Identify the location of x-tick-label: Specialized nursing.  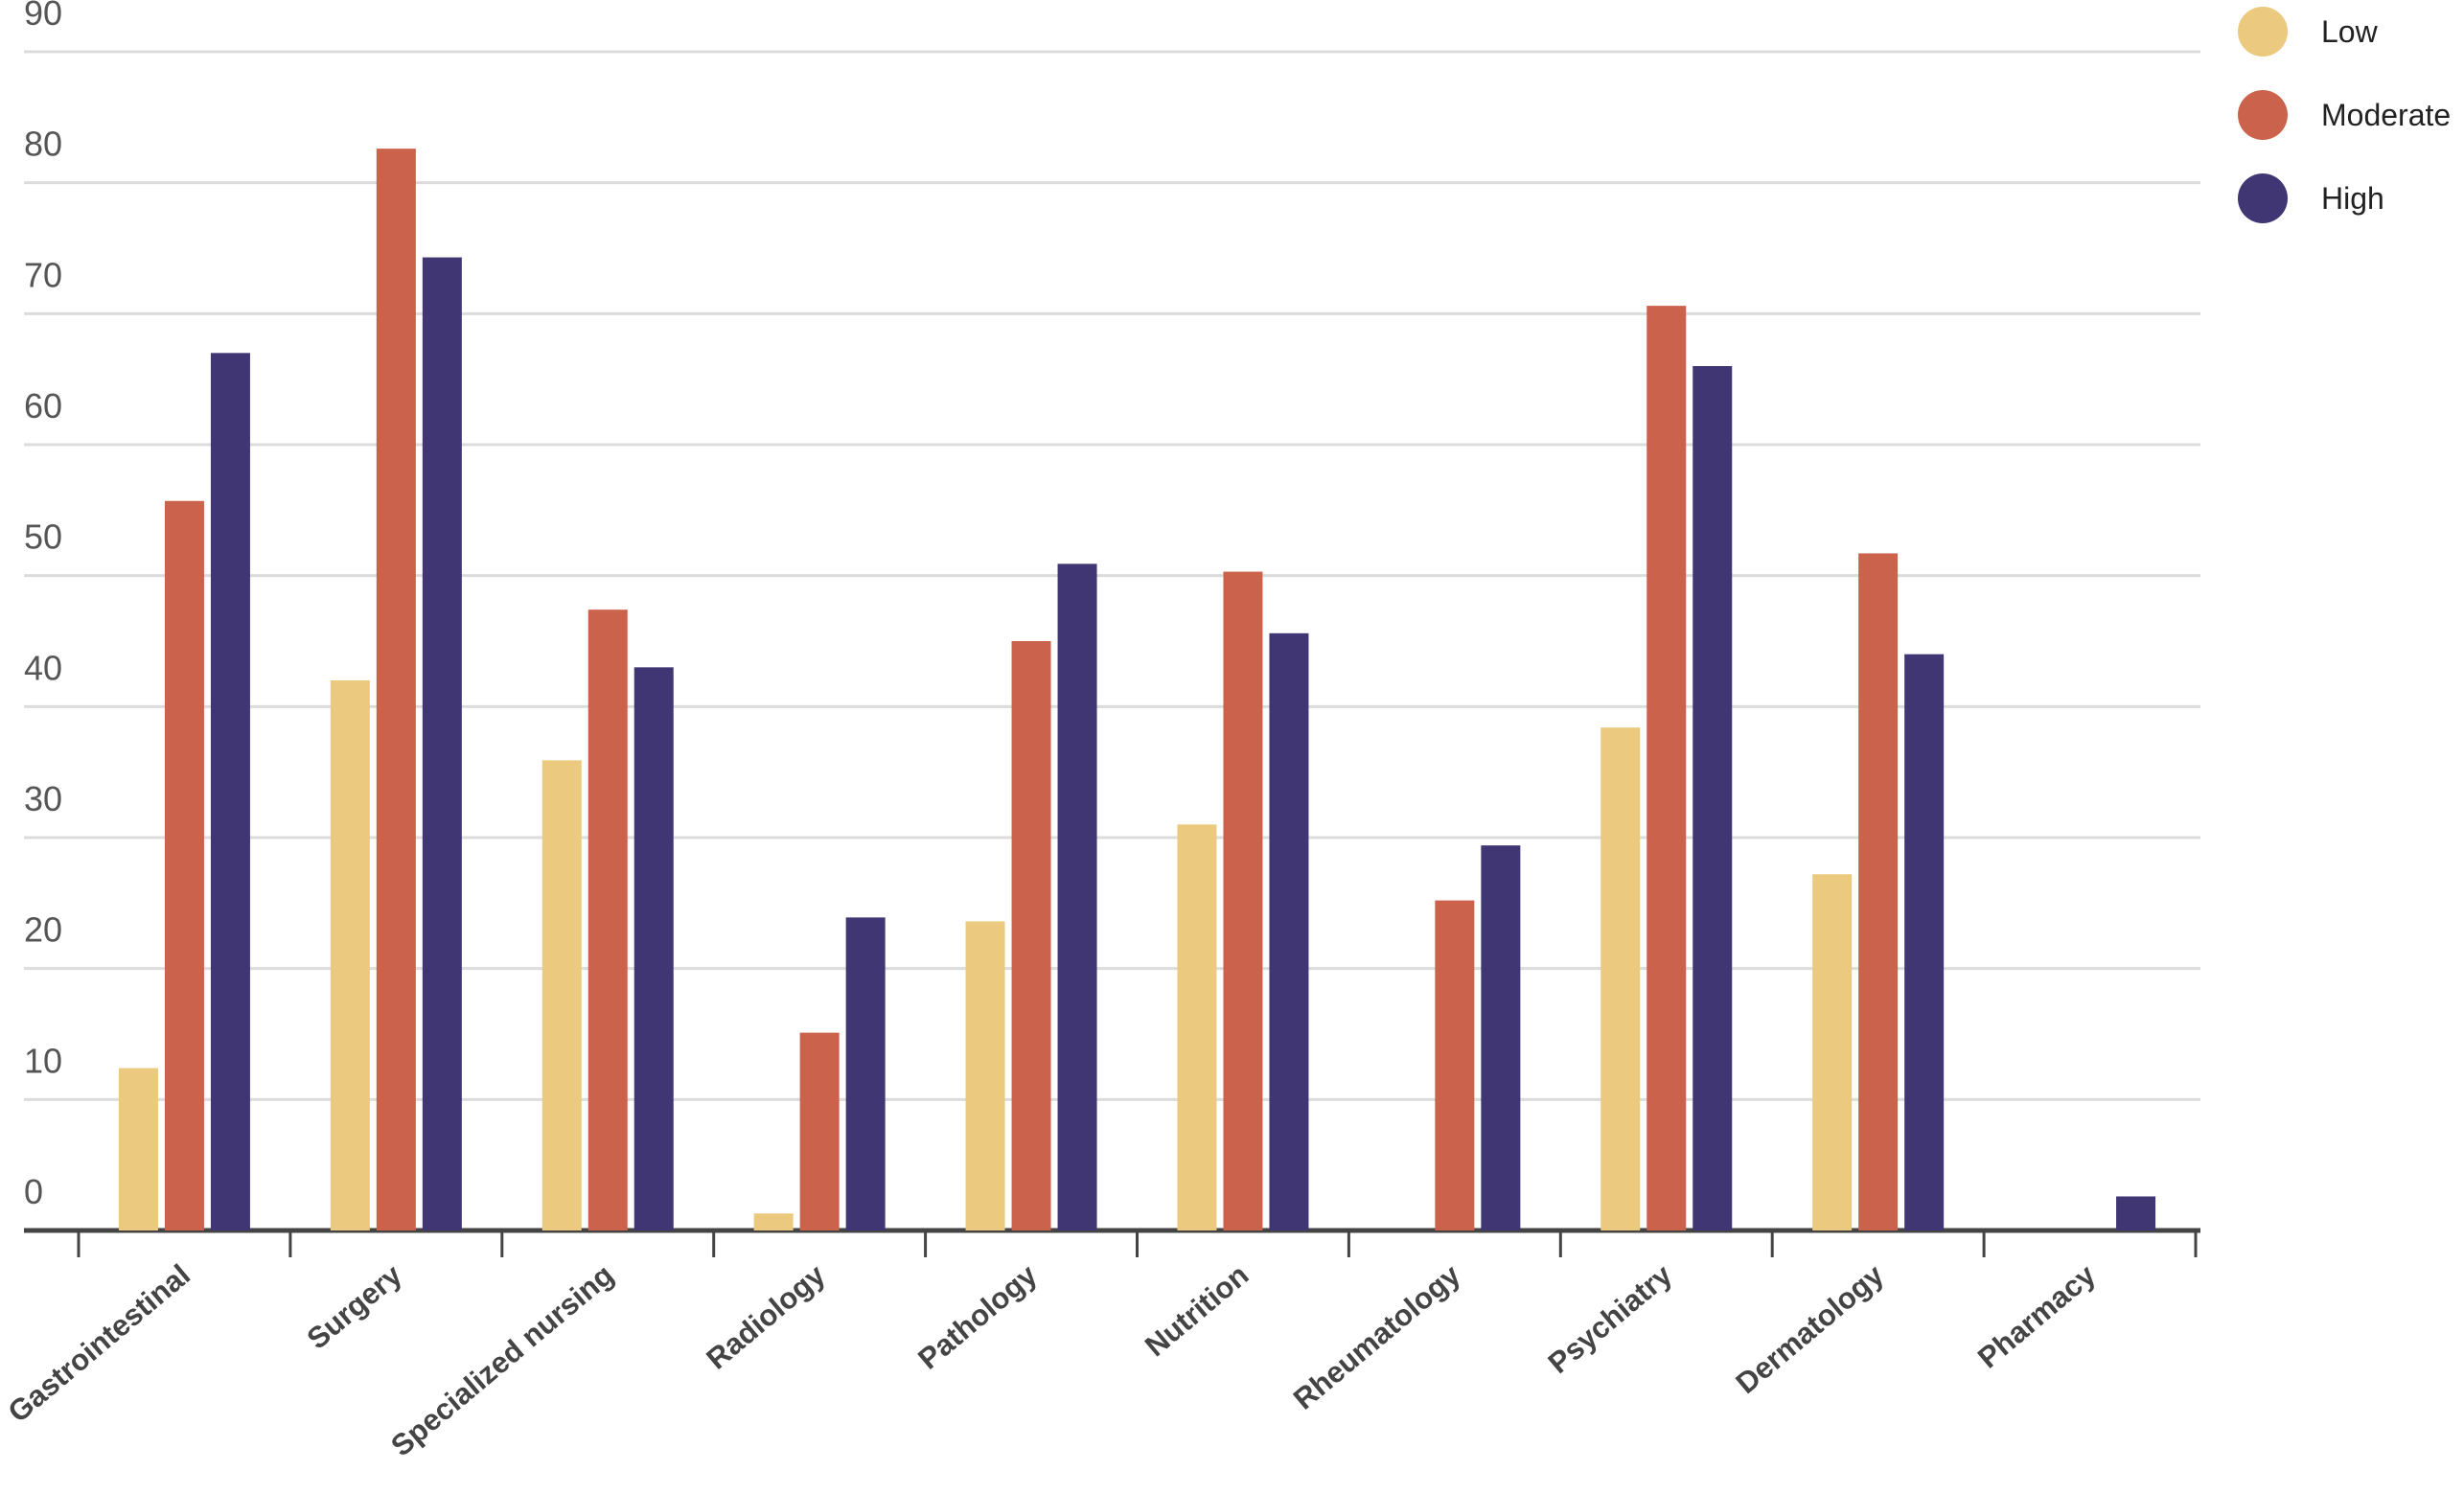
(502, 1361).